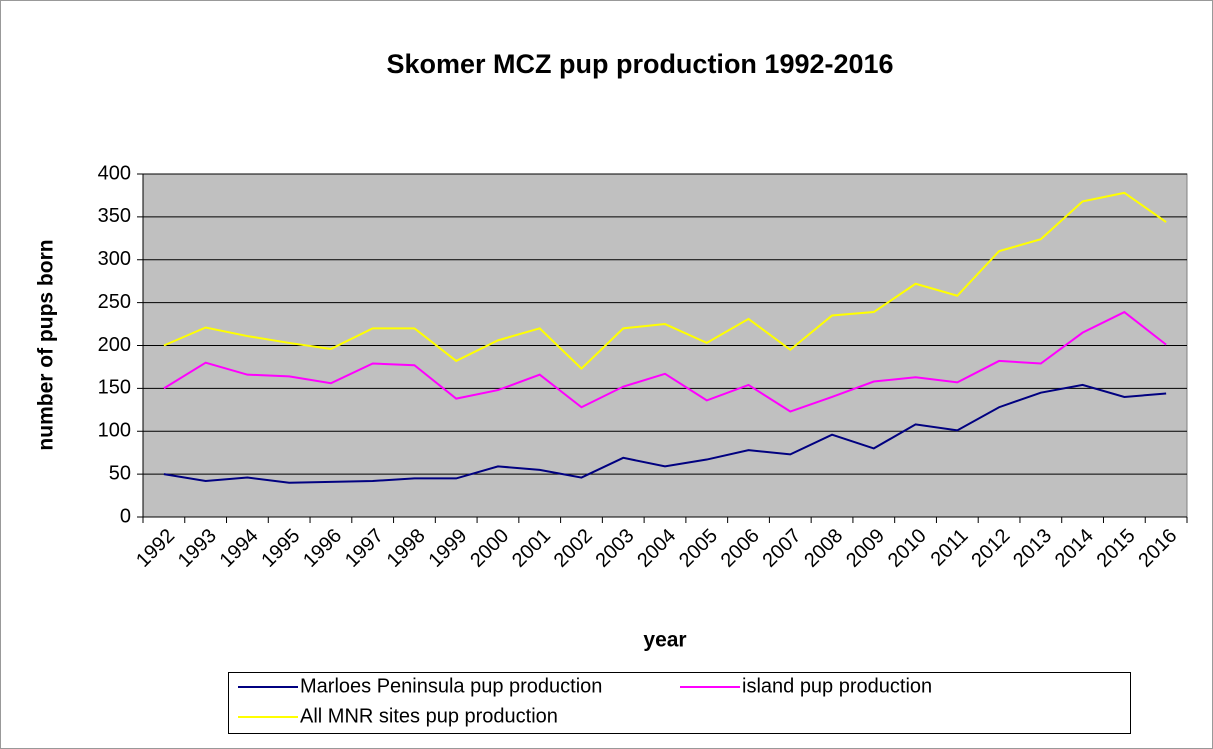 This screenshot has width=1213, height=749. I want to click on y-axis-label: number of pups born, so click(46, 344).